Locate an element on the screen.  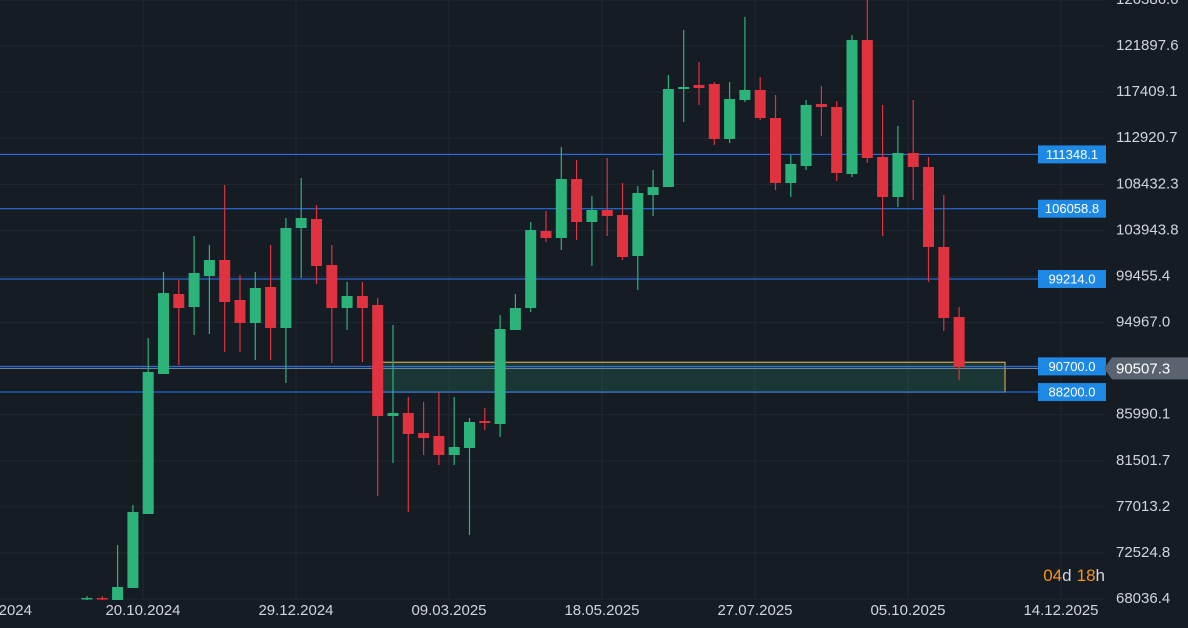
x-tick-label: 27.07.2025 is located at coordinates (754, 610).